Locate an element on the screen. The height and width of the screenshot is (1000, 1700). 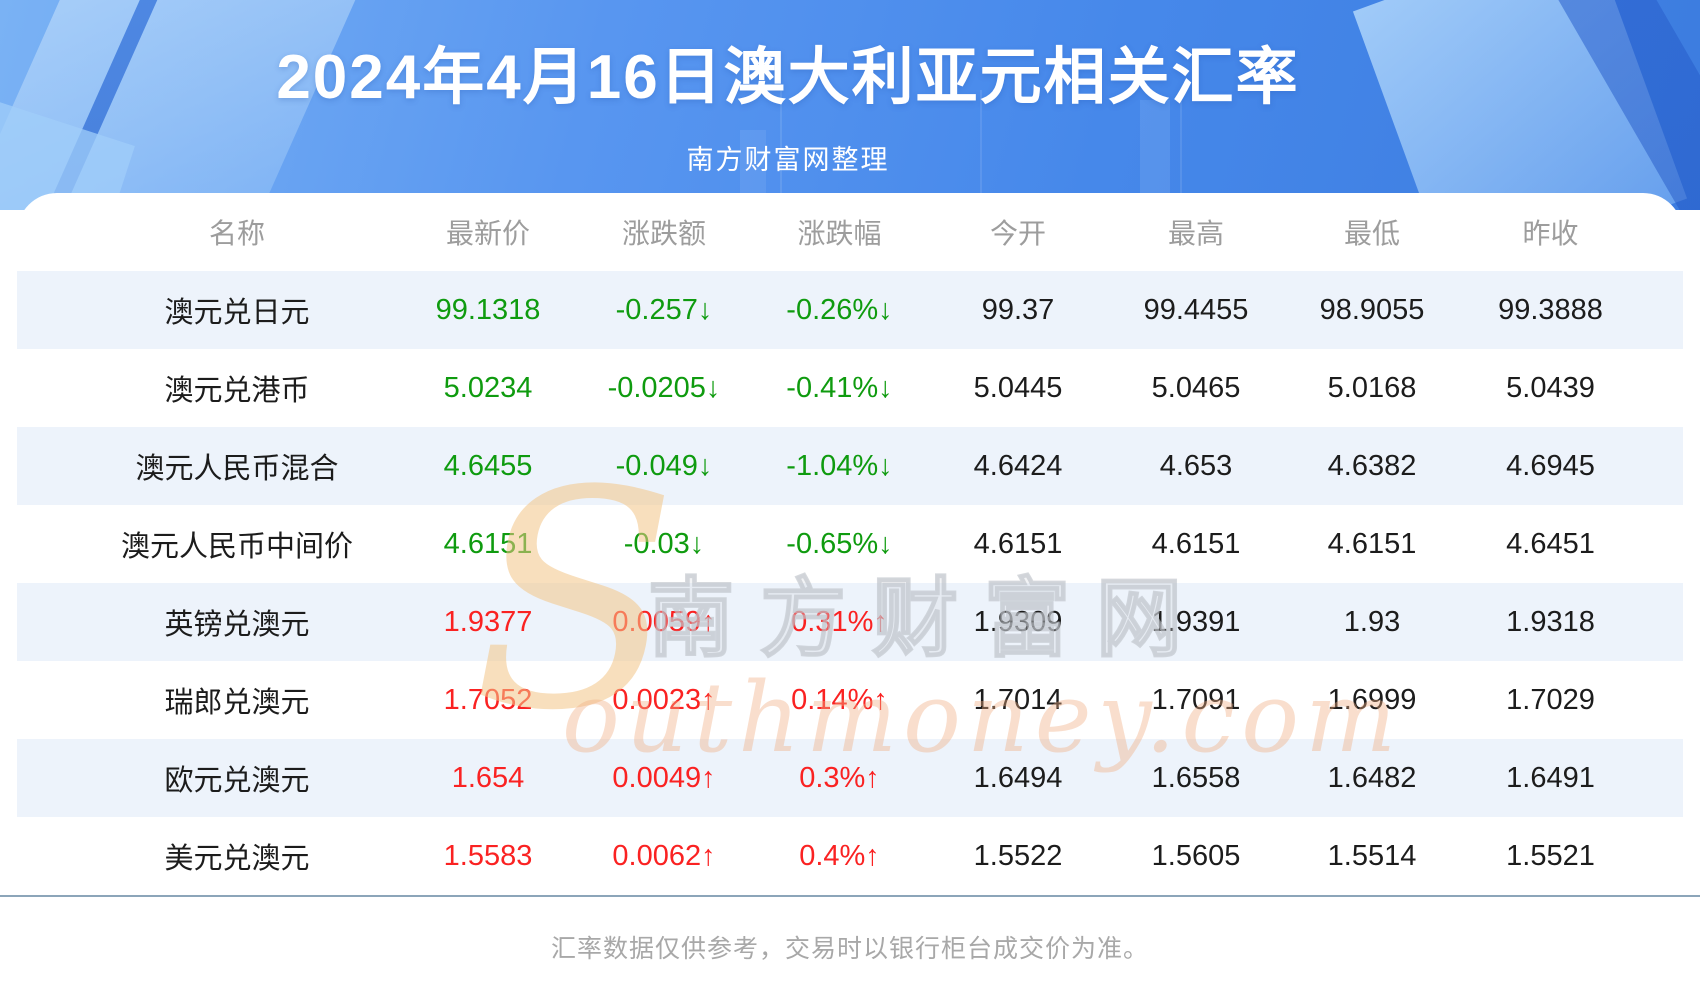
low-cell: 98.9055 is located at coordinates (1372, 309).